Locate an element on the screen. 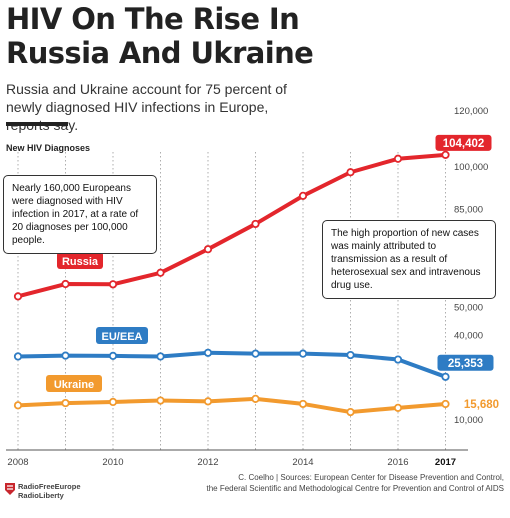 The height and width of the screenshot is (518, 510). end-value-label: 25,353 is located at coordinates (465, 364).